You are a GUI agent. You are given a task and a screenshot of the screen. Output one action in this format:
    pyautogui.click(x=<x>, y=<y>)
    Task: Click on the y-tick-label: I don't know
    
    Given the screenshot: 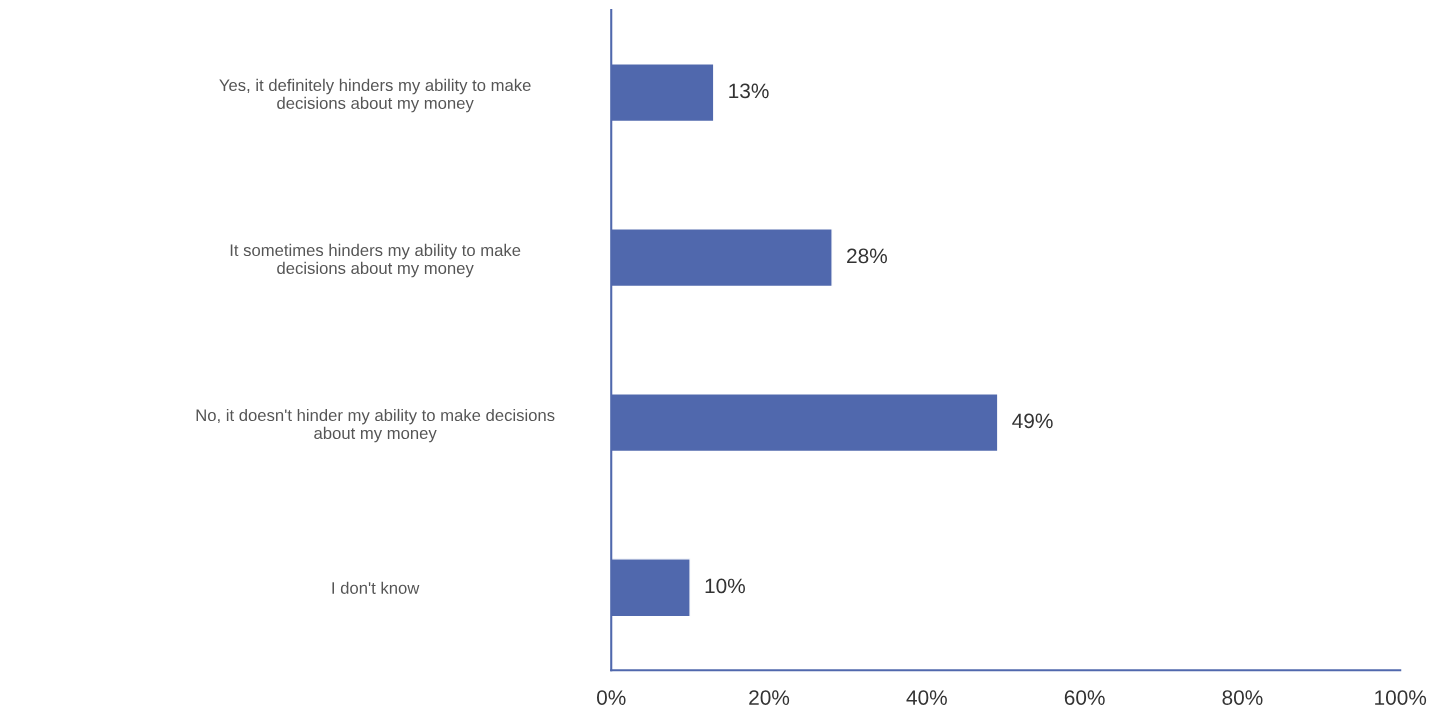 What is the action you would take?
    pyautogui.click(x=376, y=587)
    